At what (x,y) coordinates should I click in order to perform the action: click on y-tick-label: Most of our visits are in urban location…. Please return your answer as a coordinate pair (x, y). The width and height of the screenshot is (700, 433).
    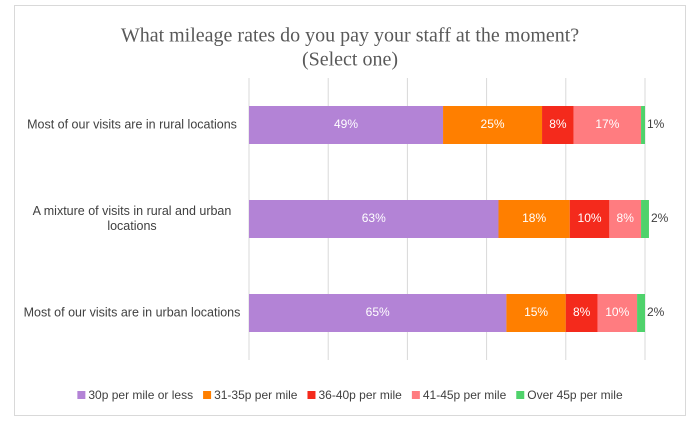
    Looking at the image, I should click on (132, 312).